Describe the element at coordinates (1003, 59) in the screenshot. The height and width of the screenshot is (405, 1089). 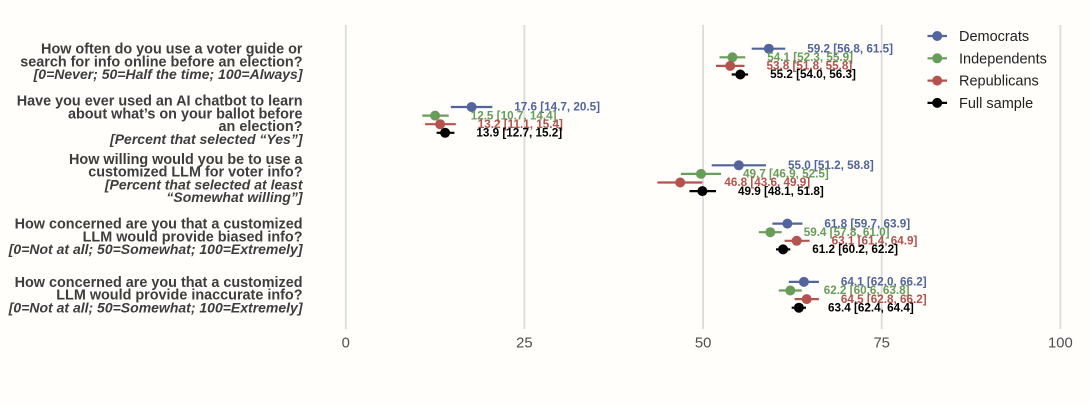
I see `svg-text: Independents` at that location.